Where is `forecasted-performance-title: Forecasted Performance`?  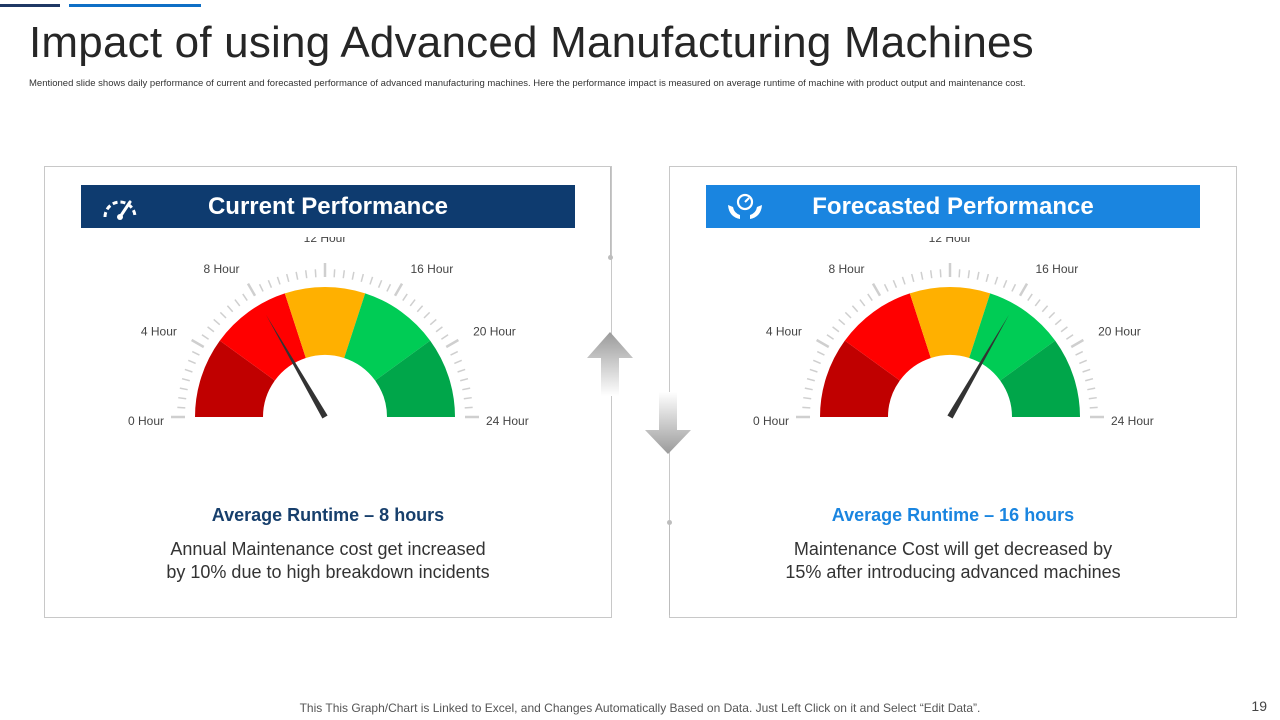
forecasted-performance-title: Forecasted Performance is located at coordinates (953, 206).